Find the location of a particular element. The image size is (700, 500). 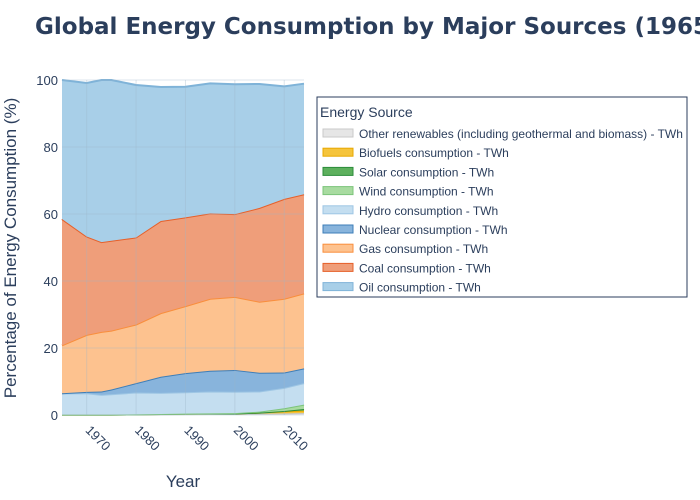

legend-entry: Solar consumption - TWh is located at coordinates (426, 172).